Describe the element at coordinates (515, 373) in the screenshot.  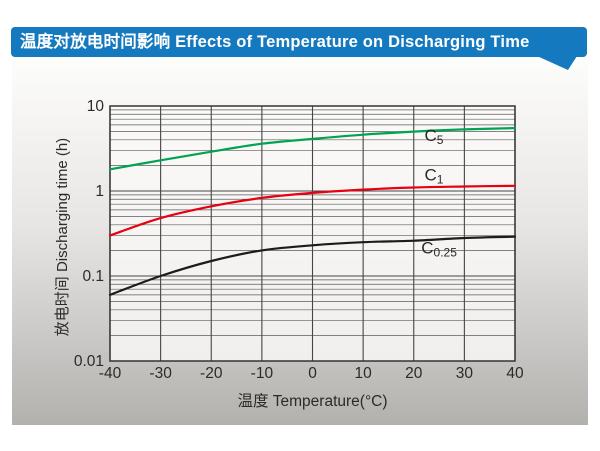
I see `x-tick-label: 40` at that location.